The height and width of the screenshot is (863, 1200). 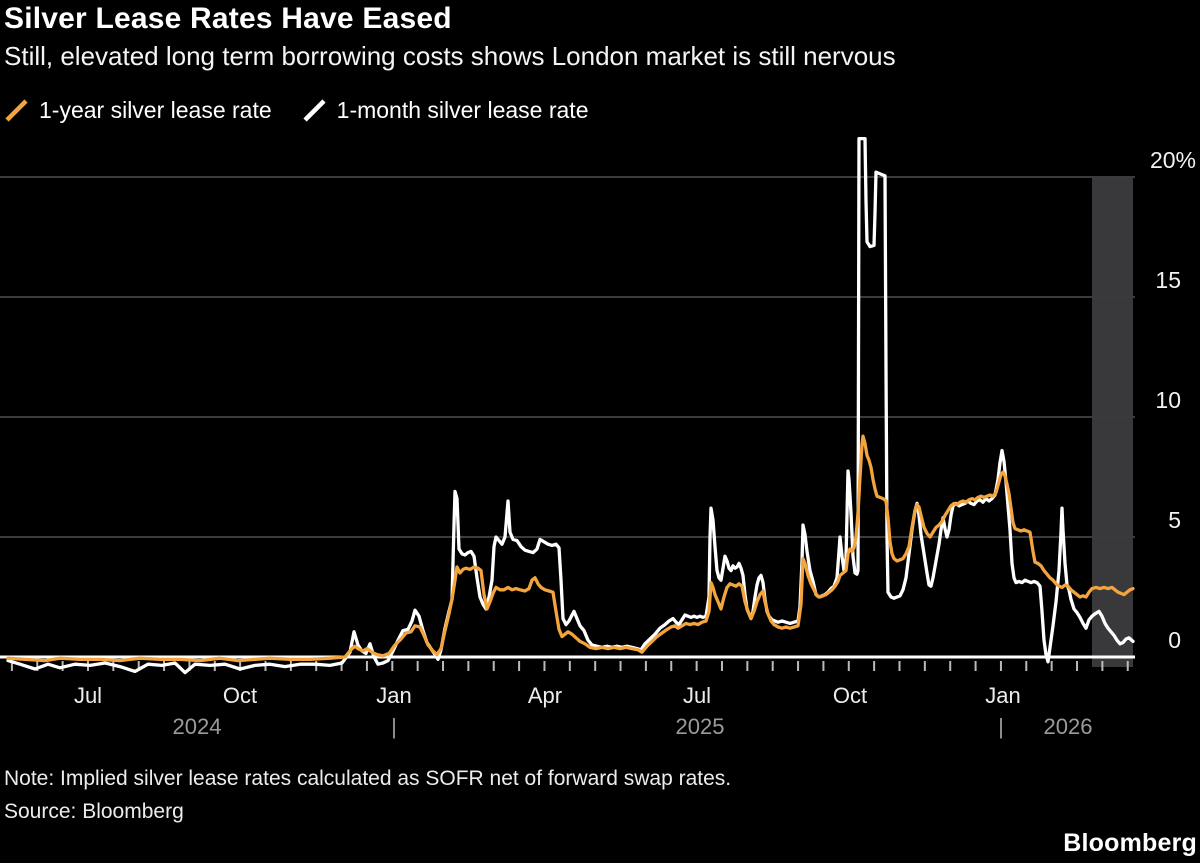 I want to click on page-title: Silver Lease Rates Have Eased, so click(x=228, y=18).